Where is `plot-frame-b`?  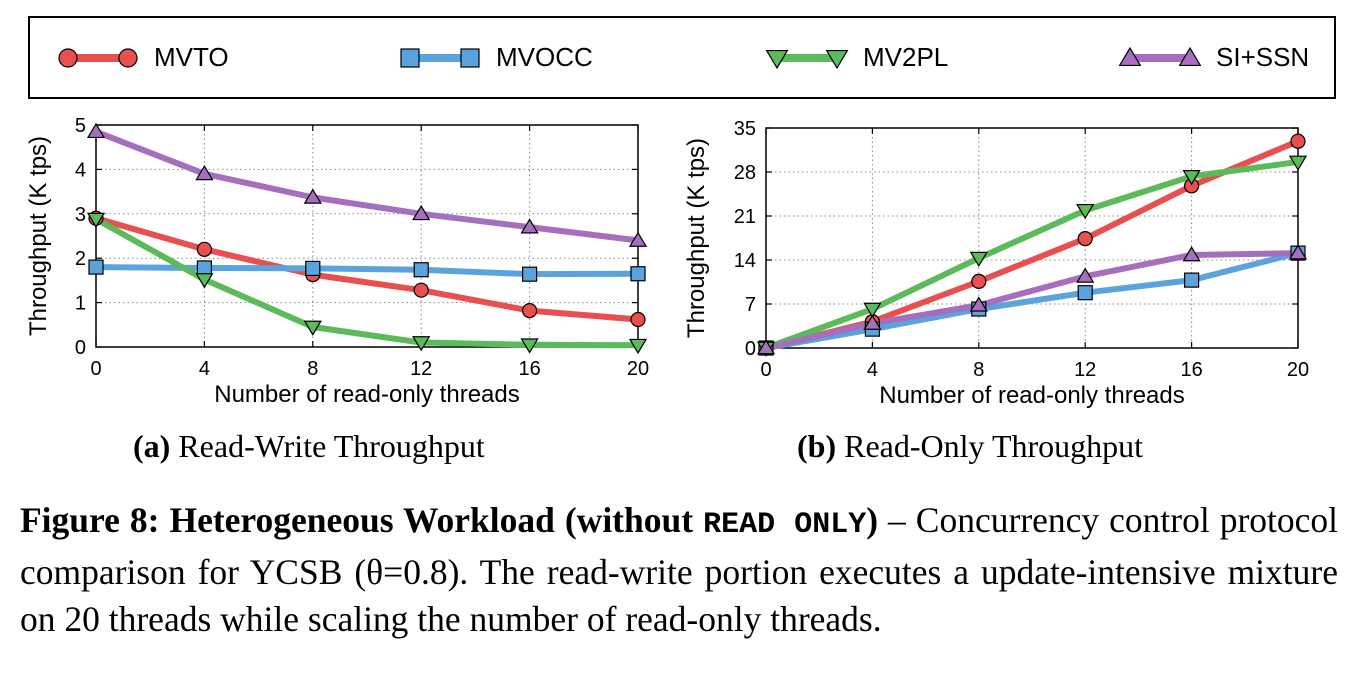 plot-frame-b is located at coordinates (1032, 238).